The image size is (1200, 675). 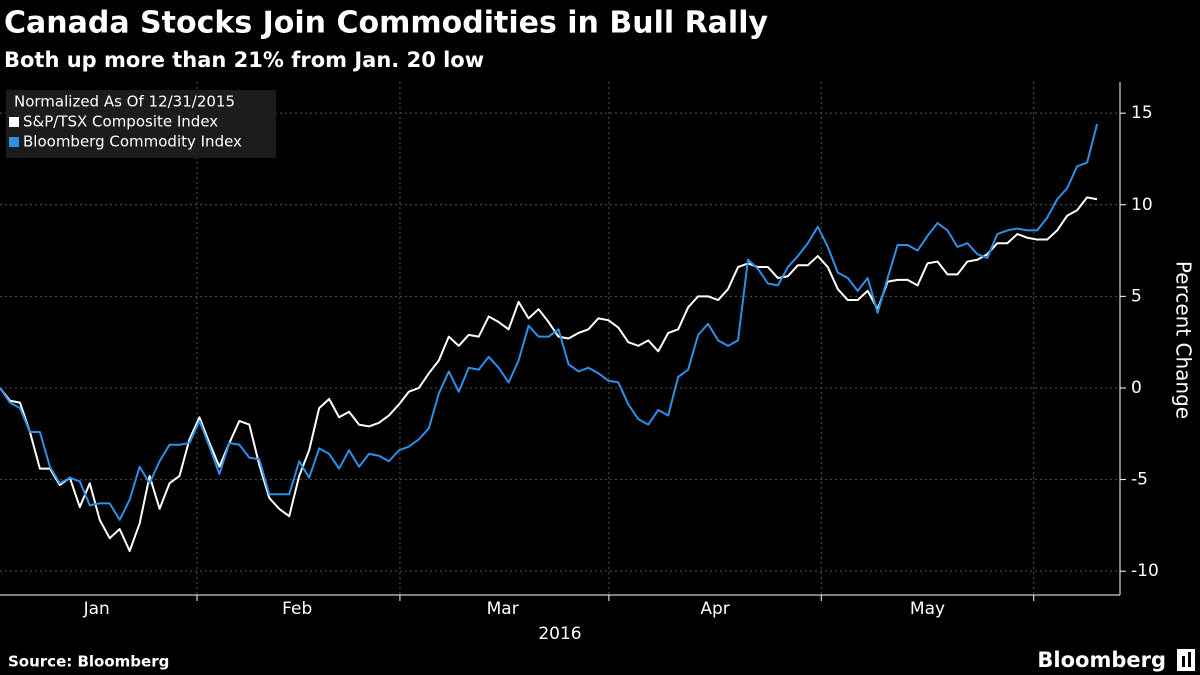 I want to click on x-axis-label: 2016, so click(x=559, y=634).